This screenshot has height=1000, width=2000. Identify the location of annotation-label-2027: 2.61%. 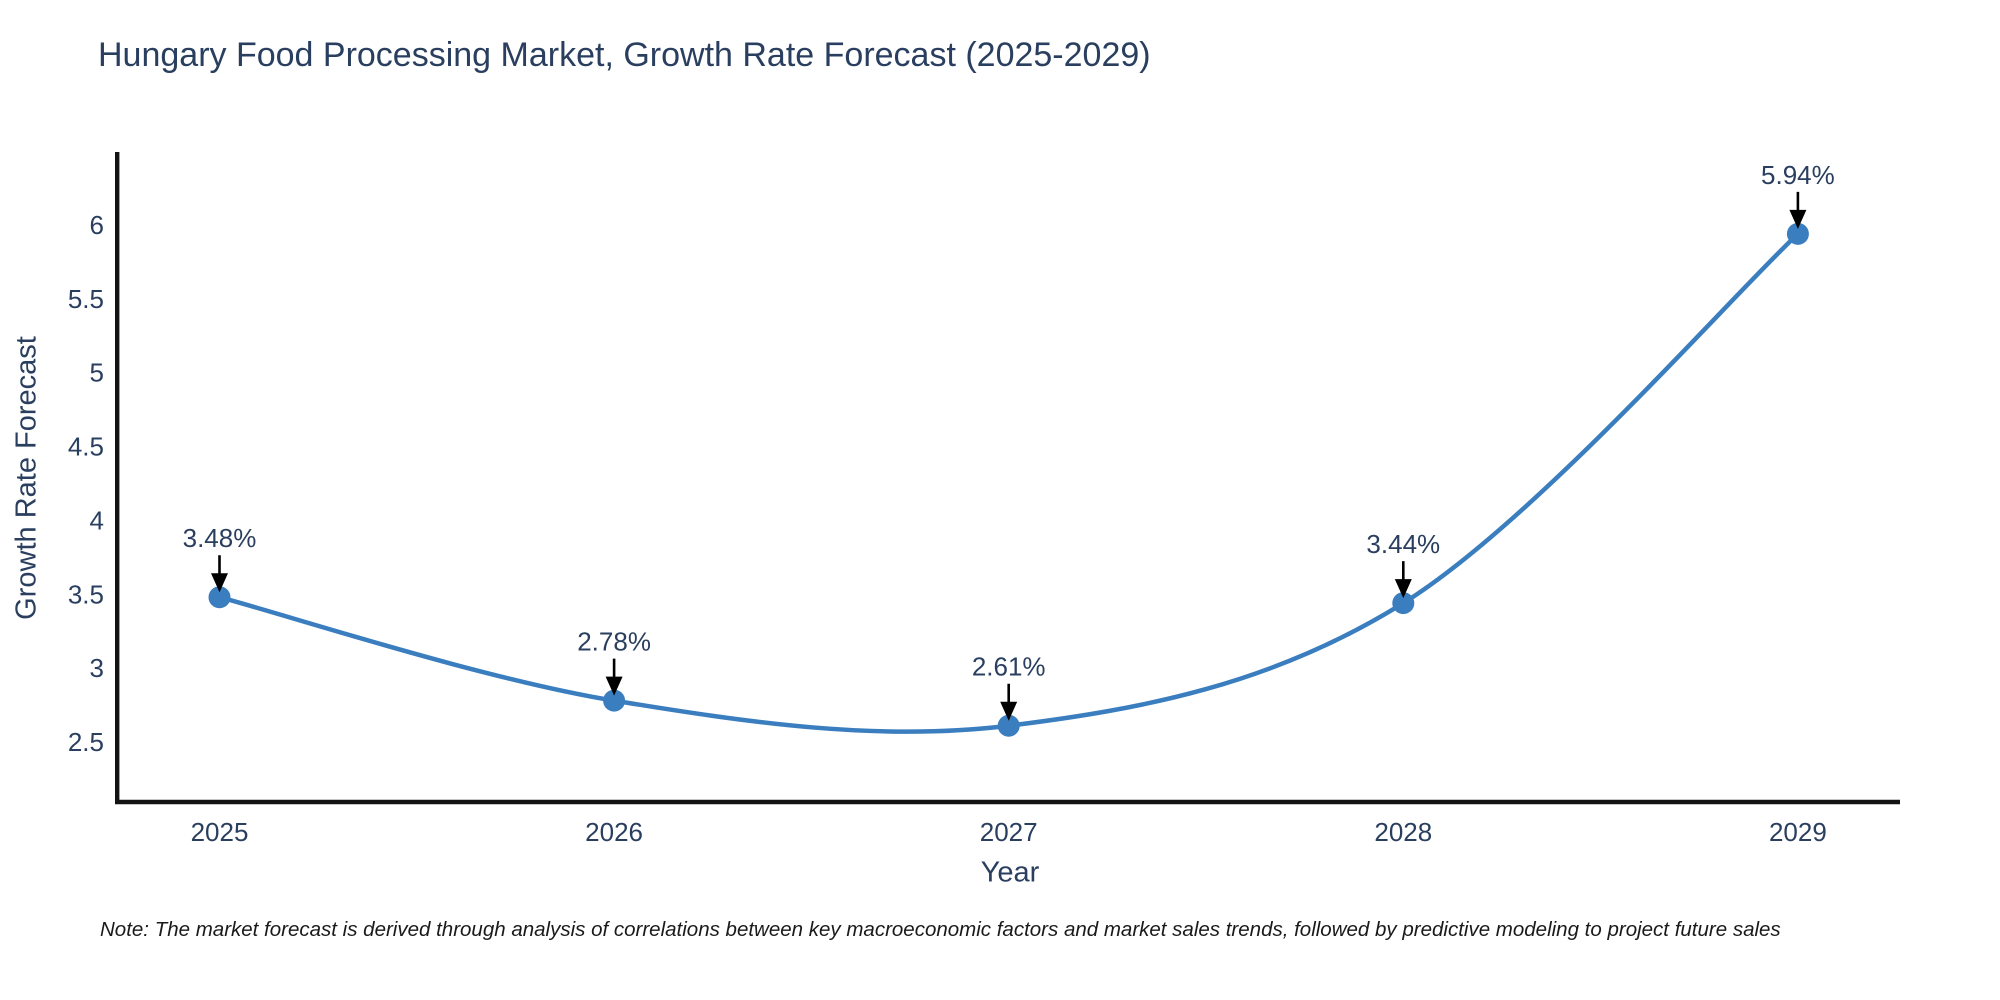
(1009, 667).